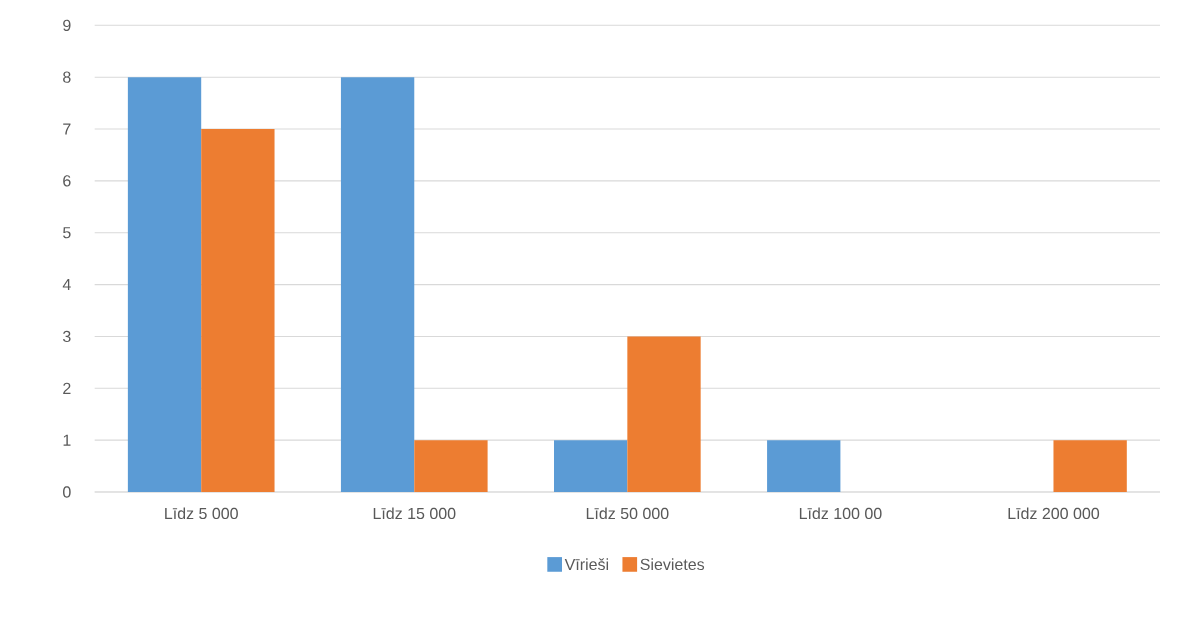  Describe the element at coordinates (67, 129) in the screenshot. I see `y-tick-label: 7` at that location.